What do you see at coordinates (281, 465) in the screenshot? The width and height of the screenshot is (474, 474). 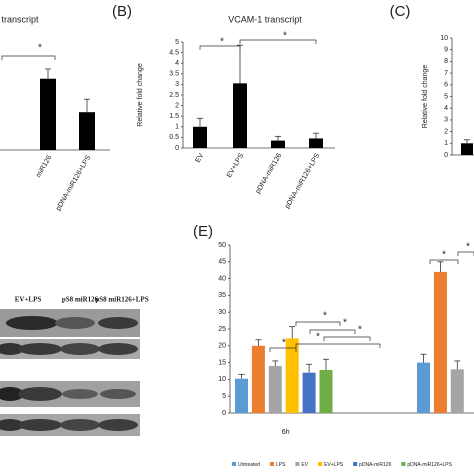 I see `legend-label: LPS` at bounding box center [281, 465].